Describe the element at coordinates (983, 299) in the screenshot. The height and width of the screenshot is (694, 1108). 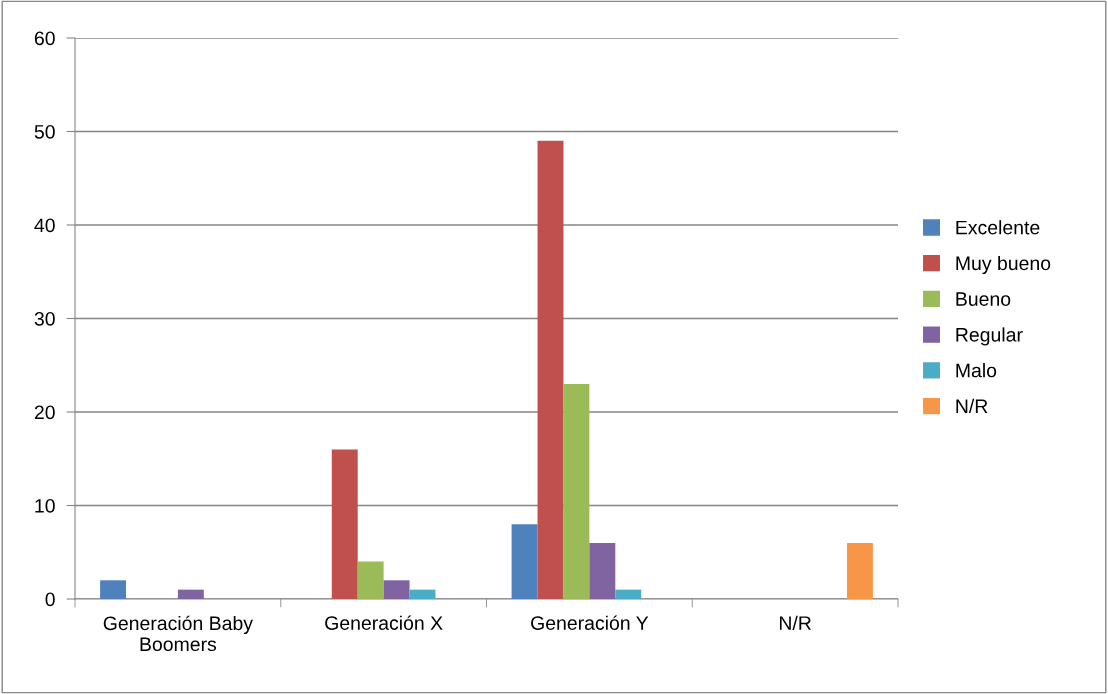
I see `legend-label: Bueno` at that location.